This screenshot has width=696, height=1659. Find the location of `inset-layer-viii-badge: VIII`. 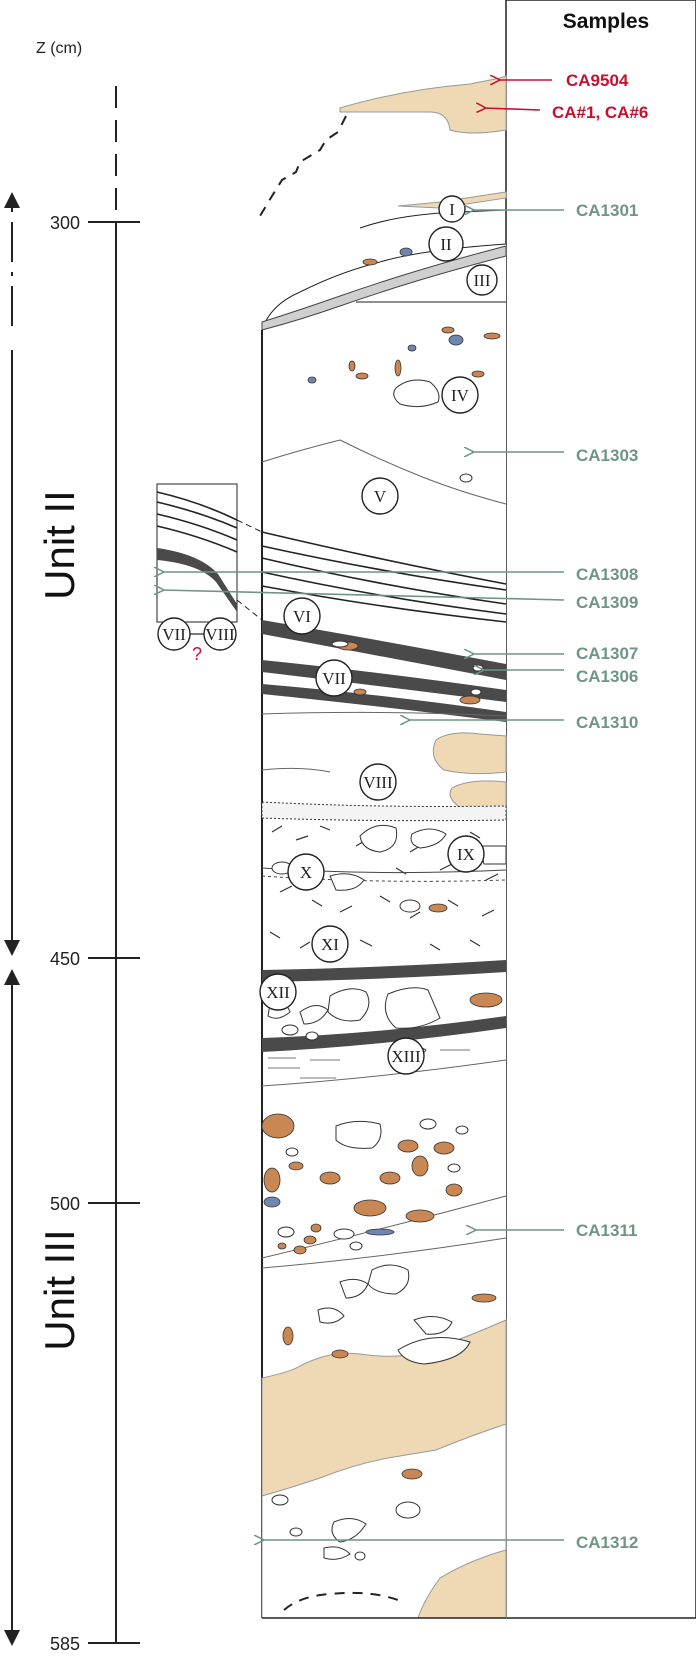

inset-layer-viii-badge: VIII is located at coordinates (220, 634).